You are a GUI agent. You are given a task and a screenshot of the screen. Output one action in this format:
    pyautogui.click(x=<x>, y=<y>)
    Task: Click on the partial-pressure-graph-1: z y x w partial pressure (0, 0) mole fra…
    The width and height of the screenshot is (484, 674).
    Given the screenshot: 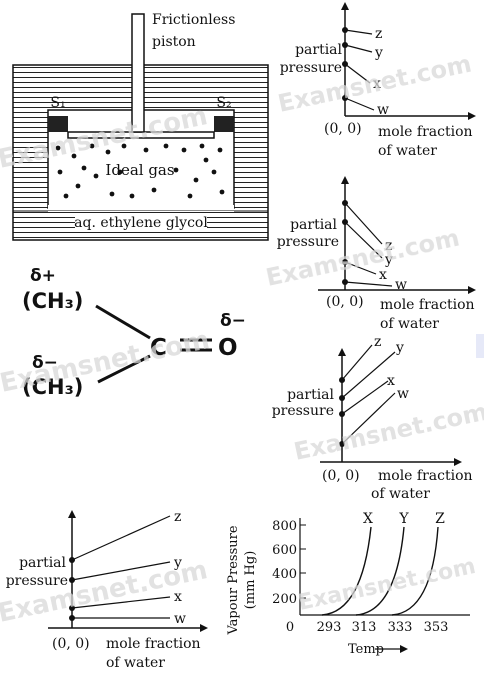 What is the action you would take?
    pyautogui.click(x=378, y=80)
    